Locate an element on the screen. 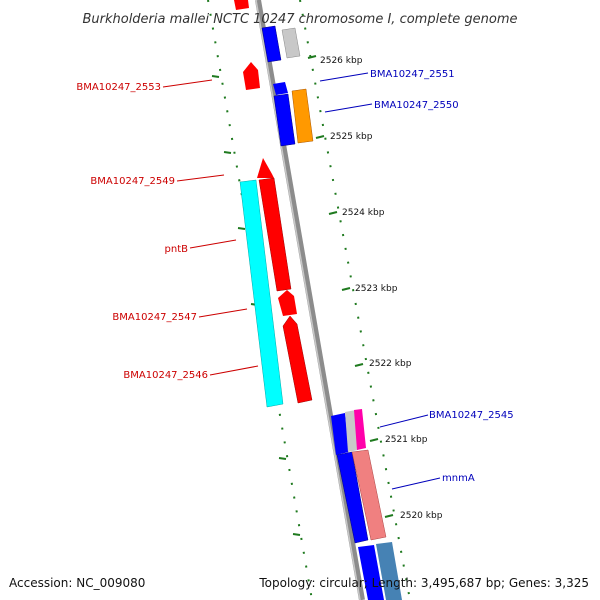  tick-label: 2523 kbp is located at coordinates (376, 289).